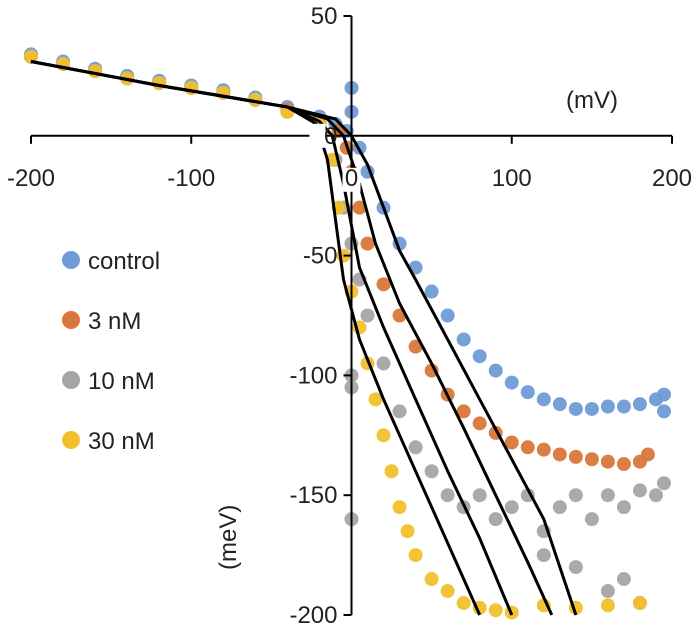 The height and width of the screenshot is (626, 700). I want to click on legend-label-30nm: 30 nM, so click(121, 441).